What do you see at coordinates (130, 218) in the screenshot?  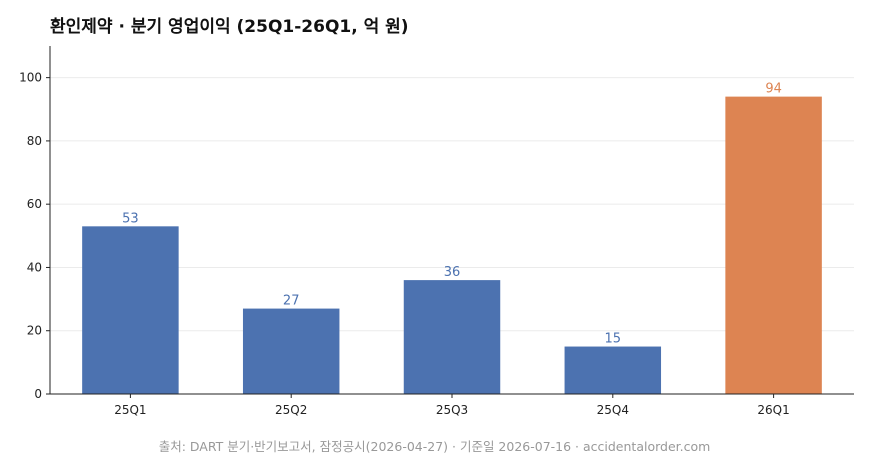 I see `data-label: 53` at bounding box center [130, 218].